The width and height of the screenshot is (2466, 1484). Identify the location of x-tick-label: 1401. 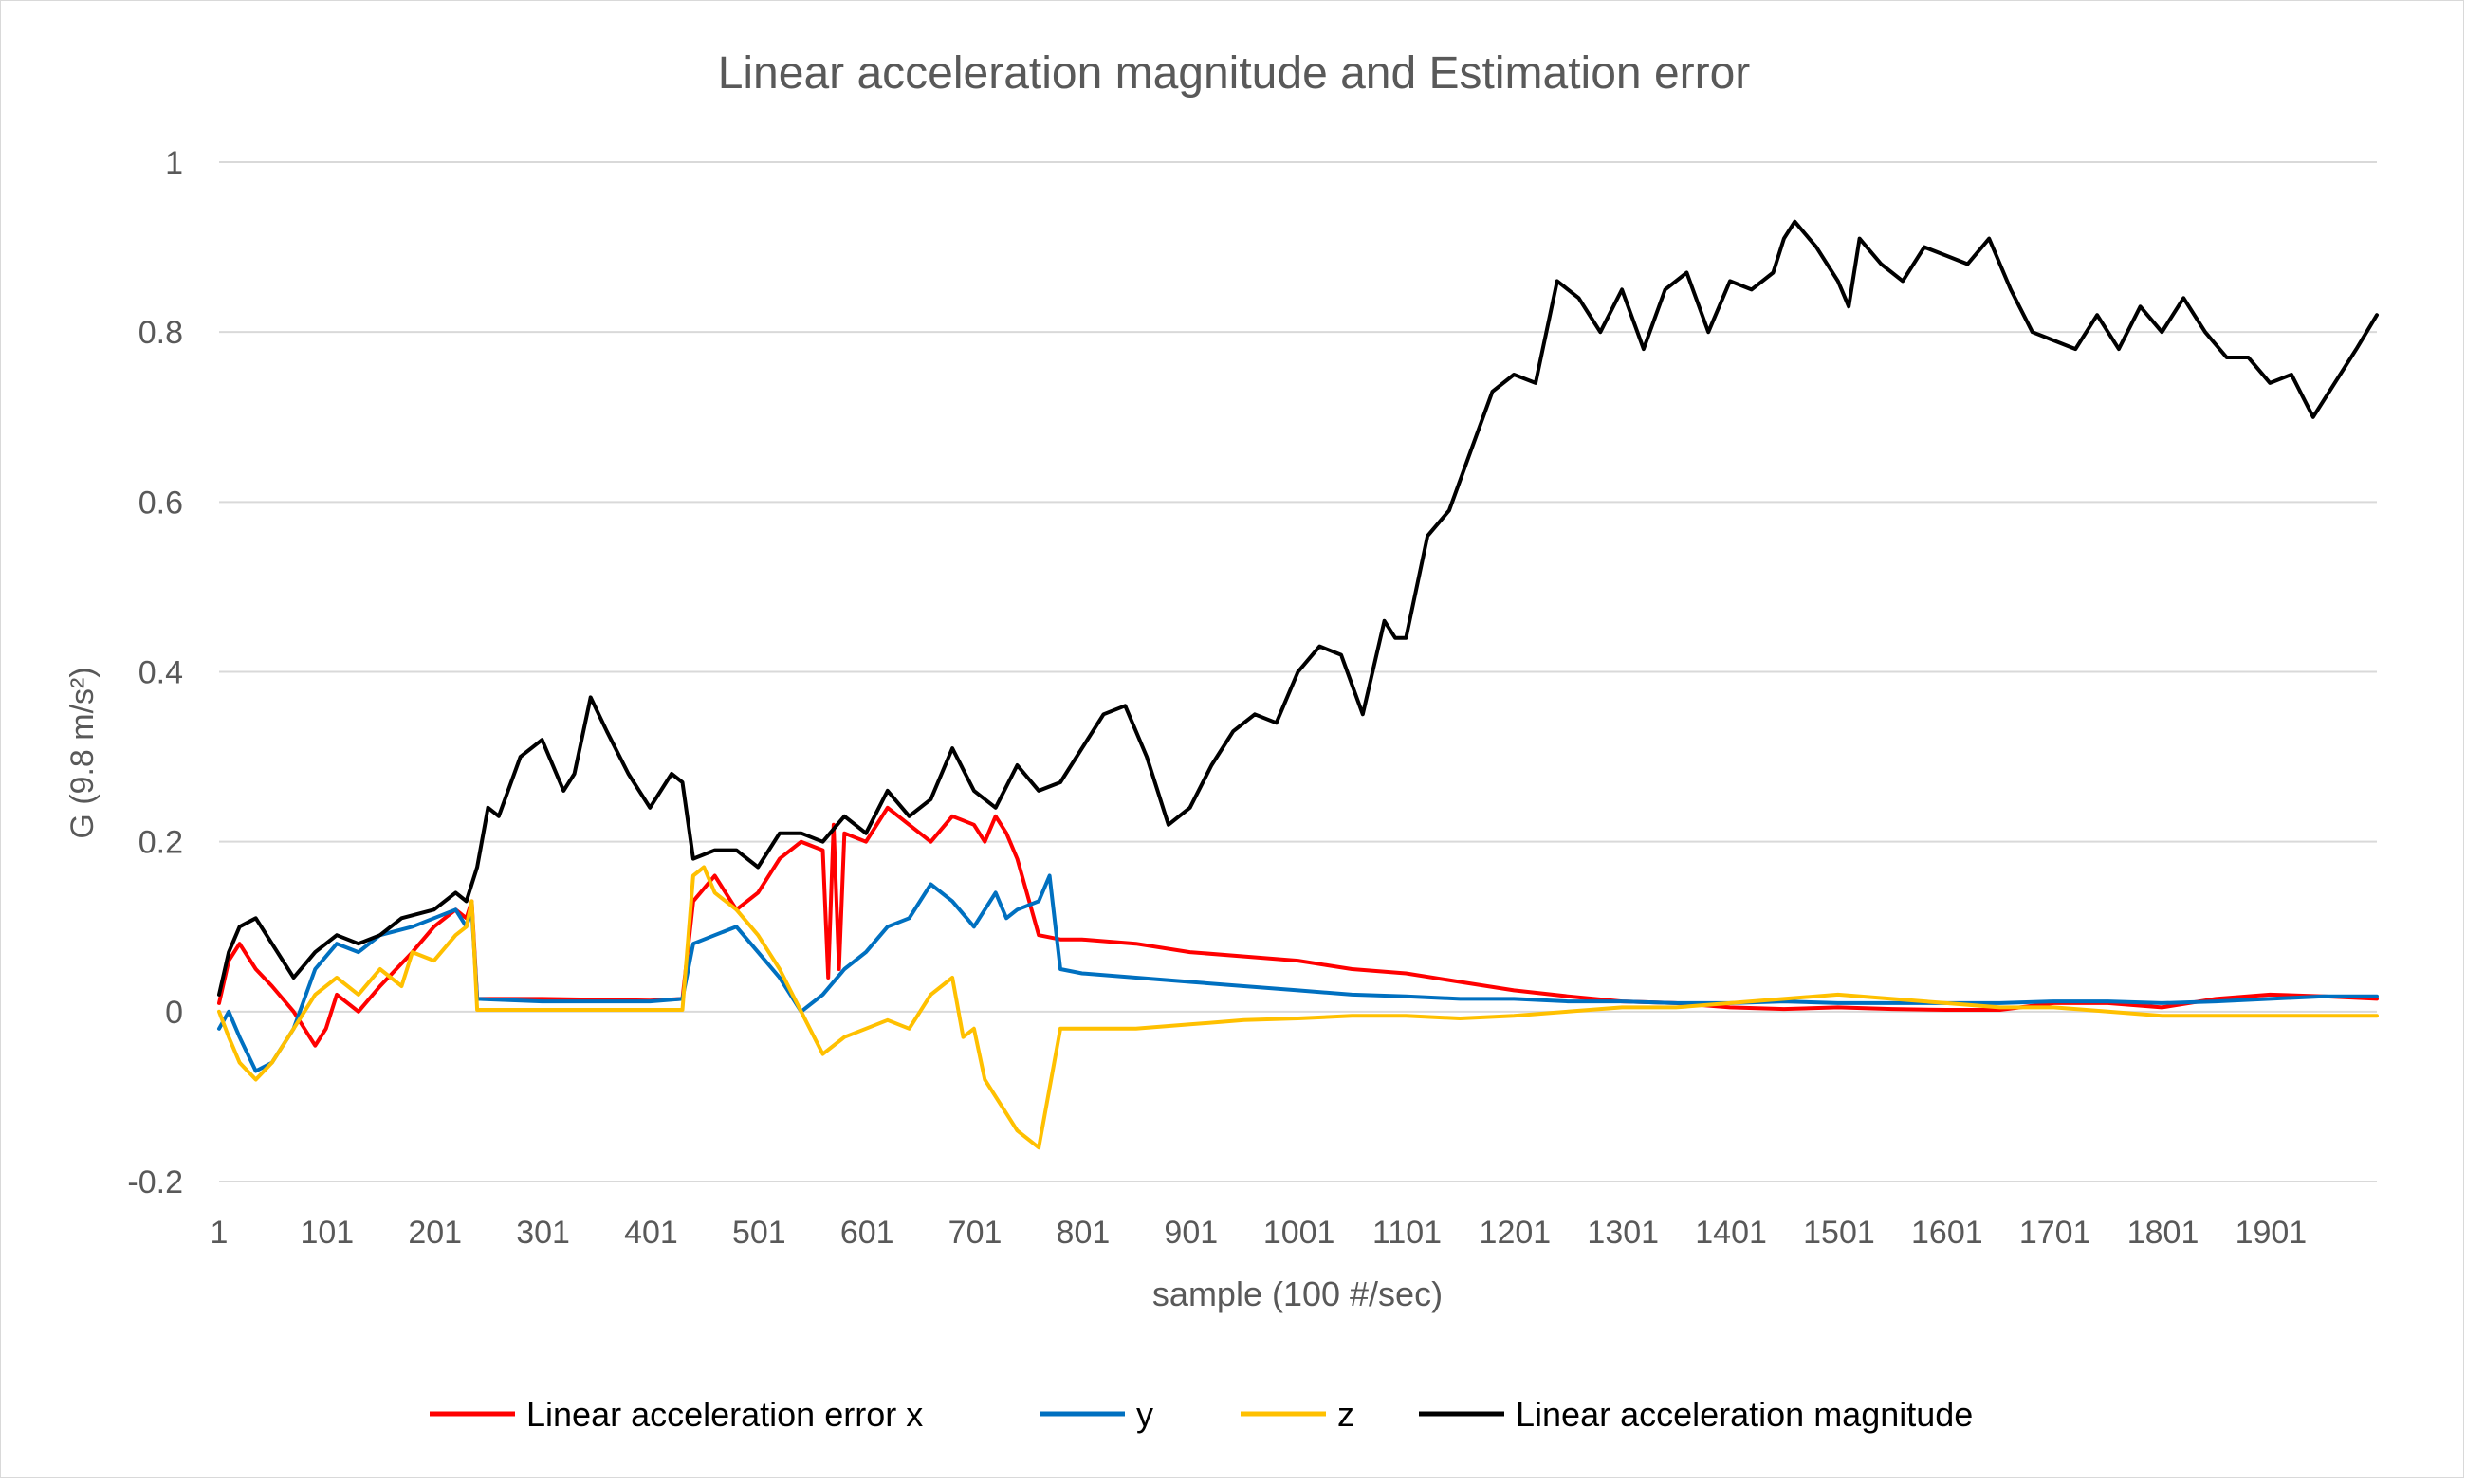
(1731, 1233).